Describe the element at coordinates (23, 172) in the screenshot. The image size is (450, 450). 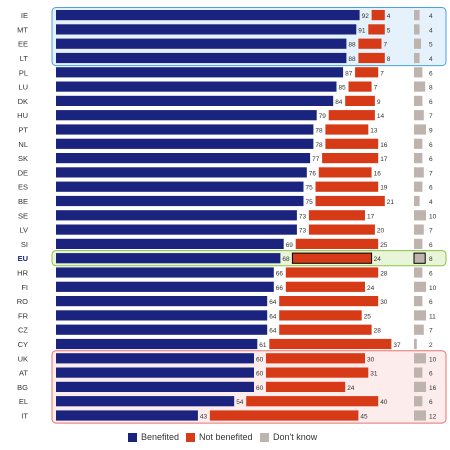
I see `category-label: DE` at that location.